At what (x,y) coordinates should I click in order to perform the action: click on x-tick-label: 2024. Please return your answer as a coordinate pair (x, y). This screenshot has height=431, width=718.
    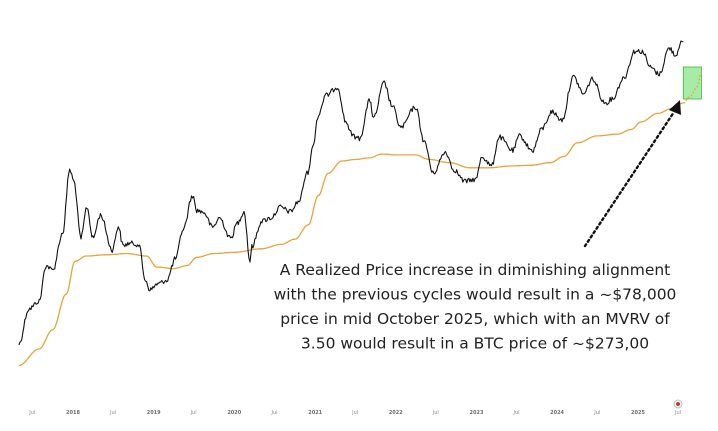
    Looking at the image, I should click on (557, 413).